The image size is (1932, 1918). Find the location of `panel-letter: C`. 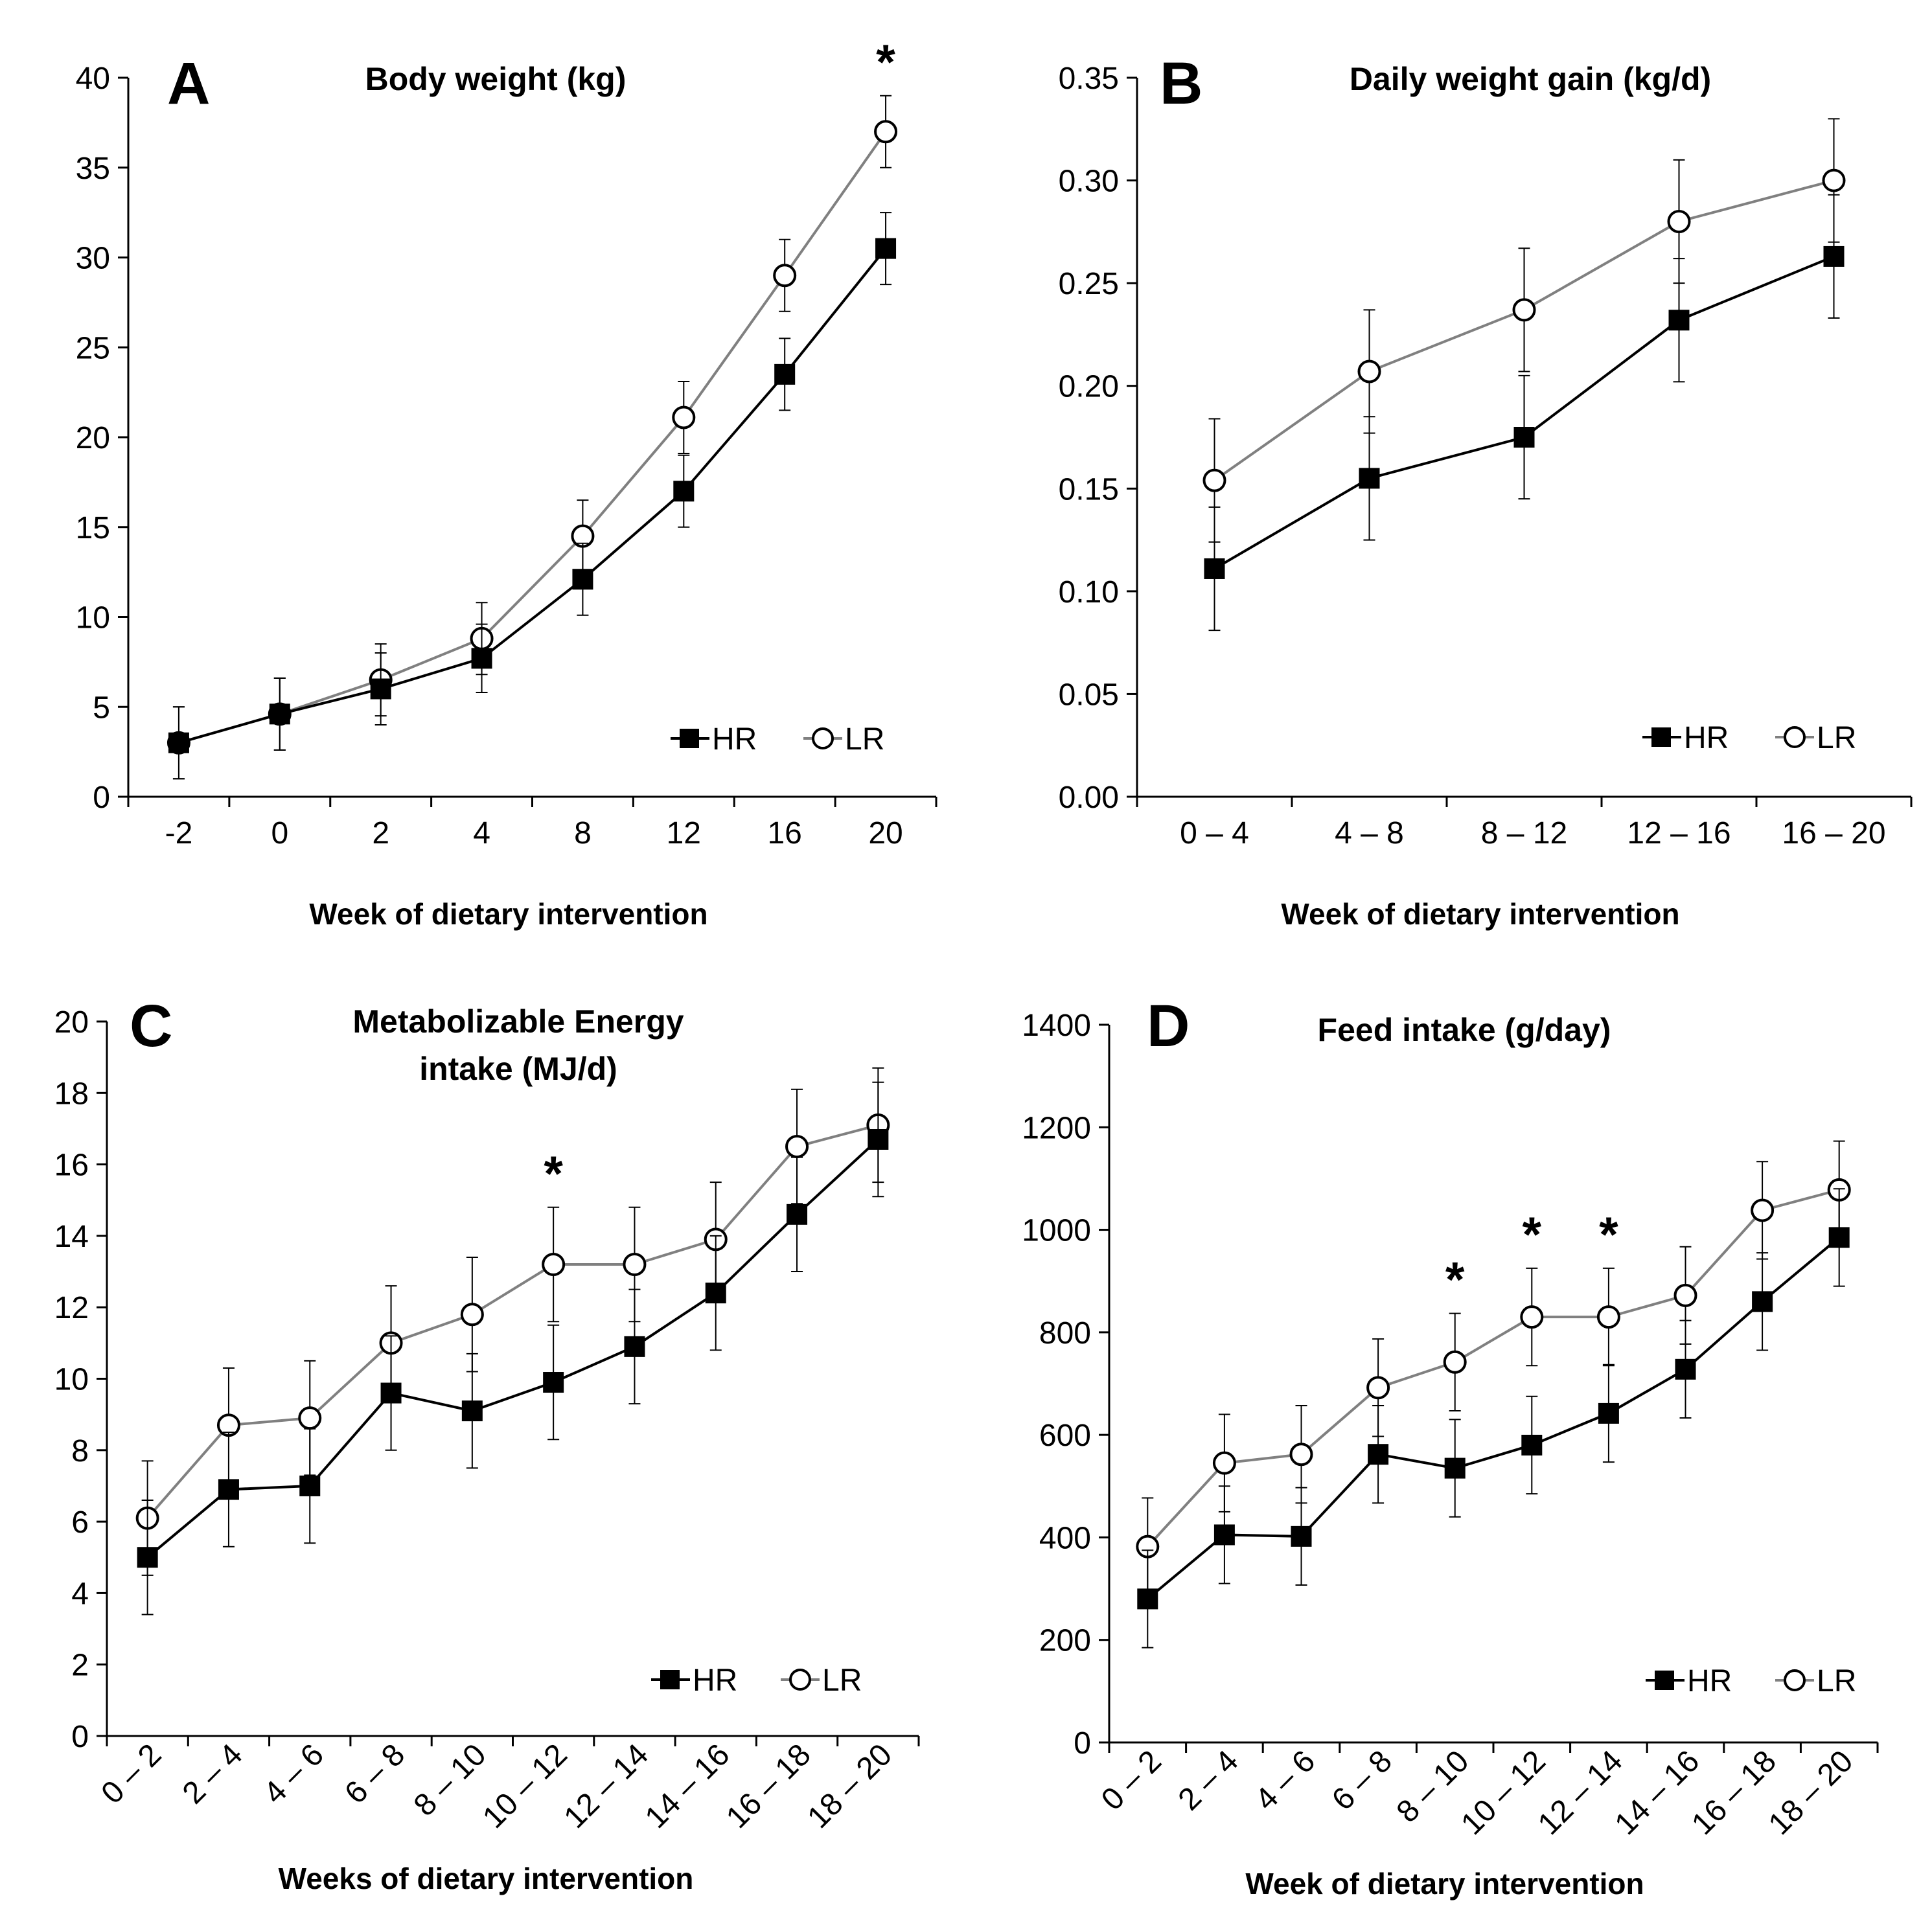

panel-letter: C is located at coordinates (151, 1026).